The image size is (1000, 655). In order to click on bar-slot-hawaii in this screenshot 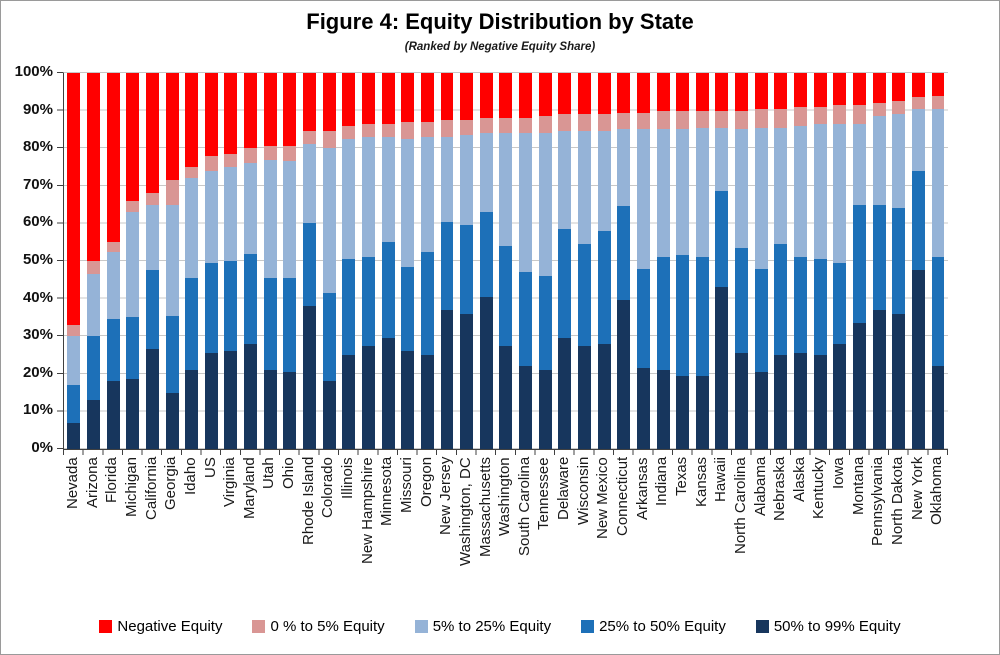, I will do `click(722, 261)`.